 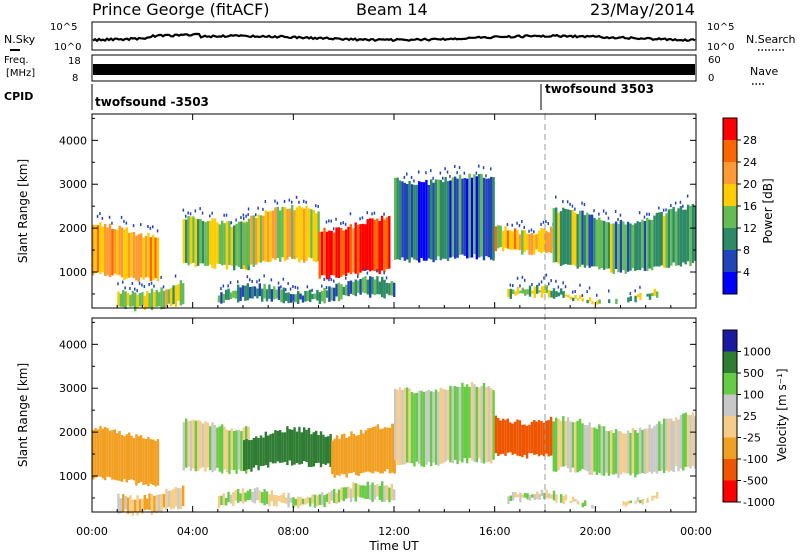 I want to click on nave-tick-high: 60, so click(x=714, y=60).